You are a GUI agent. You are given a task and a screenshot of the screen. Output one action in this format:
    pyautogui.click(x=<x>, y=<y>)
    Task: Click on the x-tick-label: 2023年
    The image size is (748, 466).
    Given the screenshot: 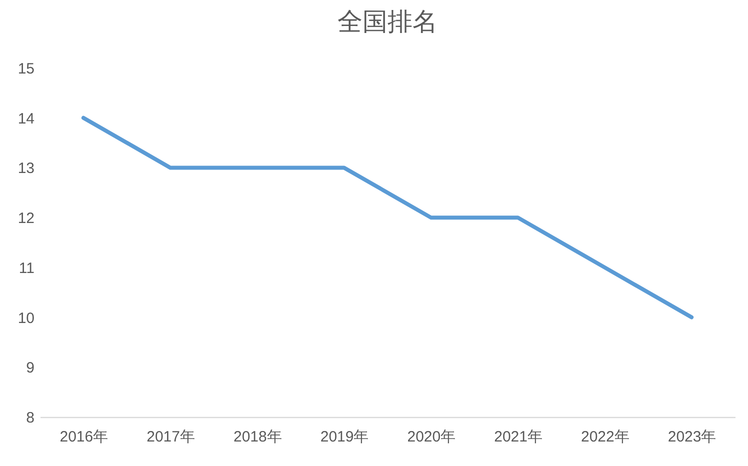 What is the action you would take?
    pyautogui.click(x=692, y=437)
    